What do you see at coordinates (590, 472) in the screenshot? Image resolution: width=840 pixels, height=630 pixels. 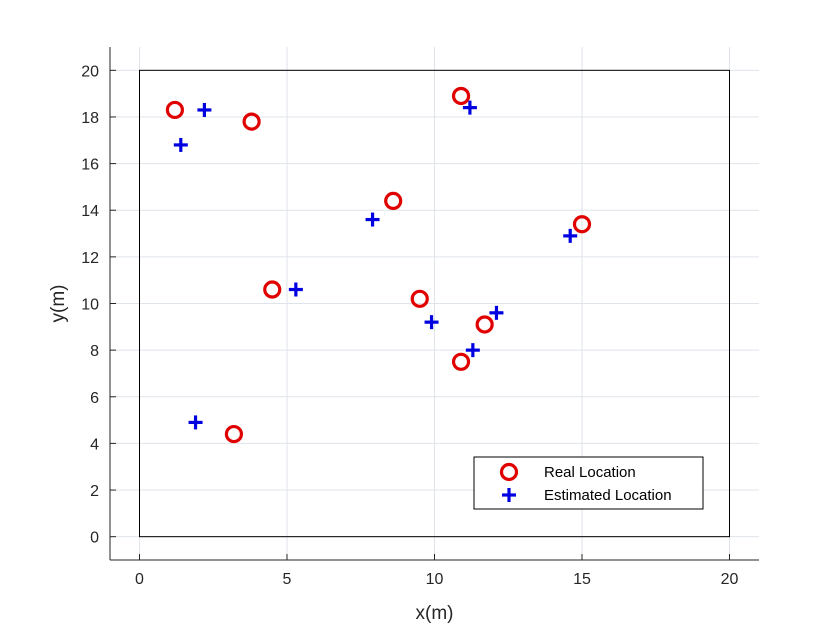 I see `legend-label-real-location: Real Location` at bounding box center [590, 472].